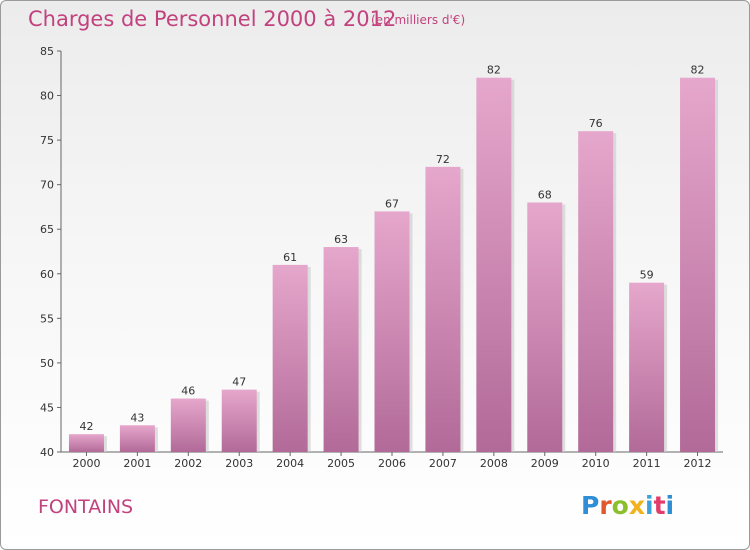 The width and height of the screenshot is (750, 550). I want to click on y-tick-label: 80, so click(47, 96).